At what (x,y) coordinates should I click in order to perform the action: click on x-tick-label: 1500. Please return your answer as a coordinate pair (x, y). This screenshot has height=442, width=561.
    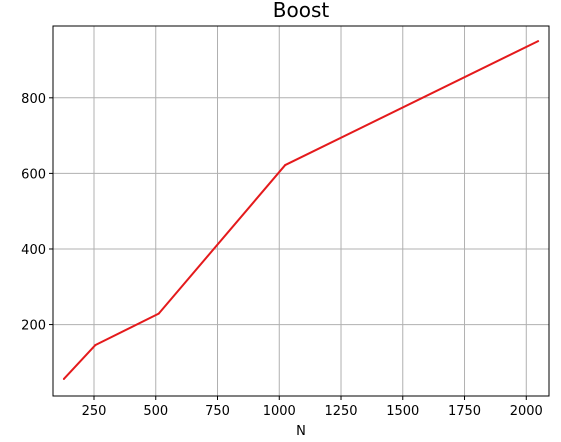
    Looking at the image, I should click on (402, 411).